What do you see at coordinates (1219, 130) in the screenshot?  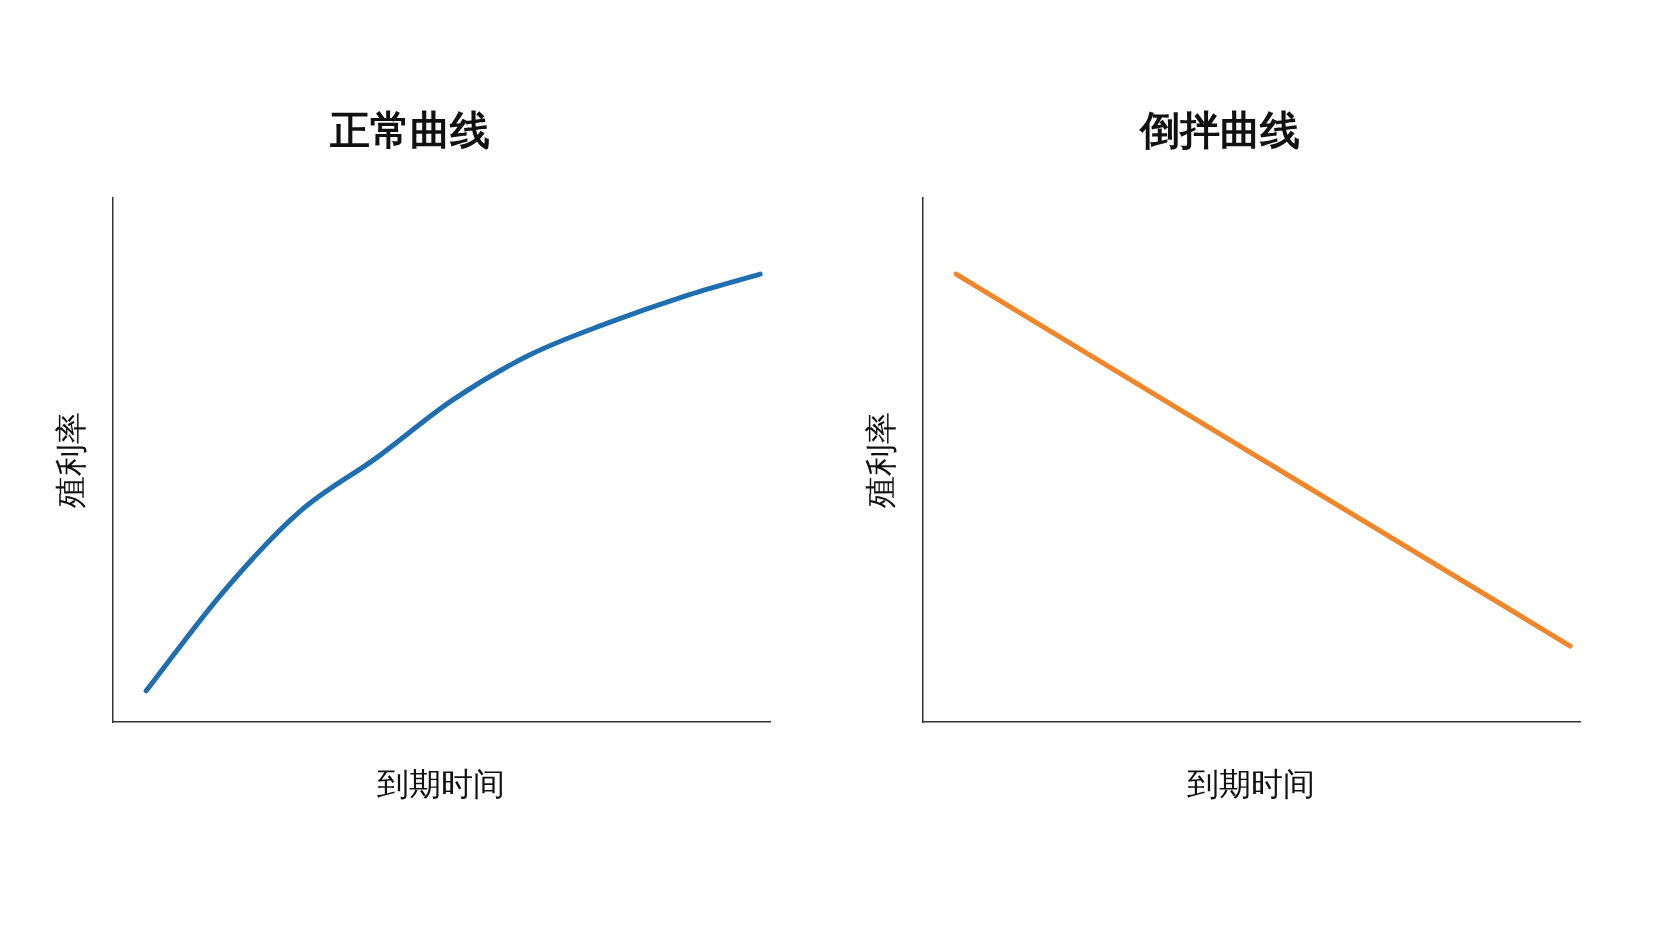 I see `chart-title: 倒拌曲线` at bounding box center [1219, 130].